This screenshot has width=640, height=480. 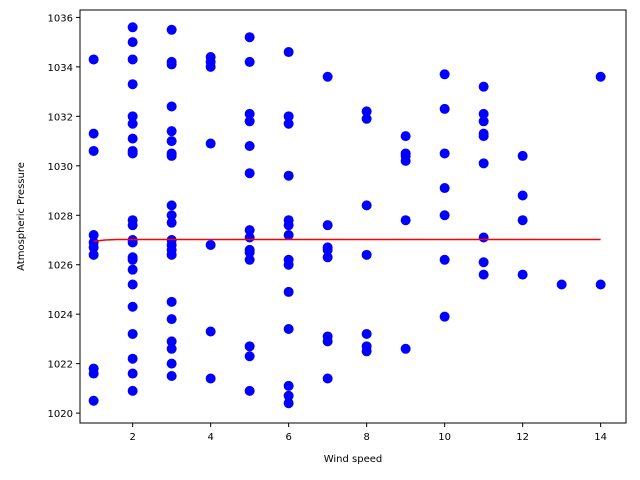 I want to click on y-tick-label: 1022, so click(x=60, y=365).